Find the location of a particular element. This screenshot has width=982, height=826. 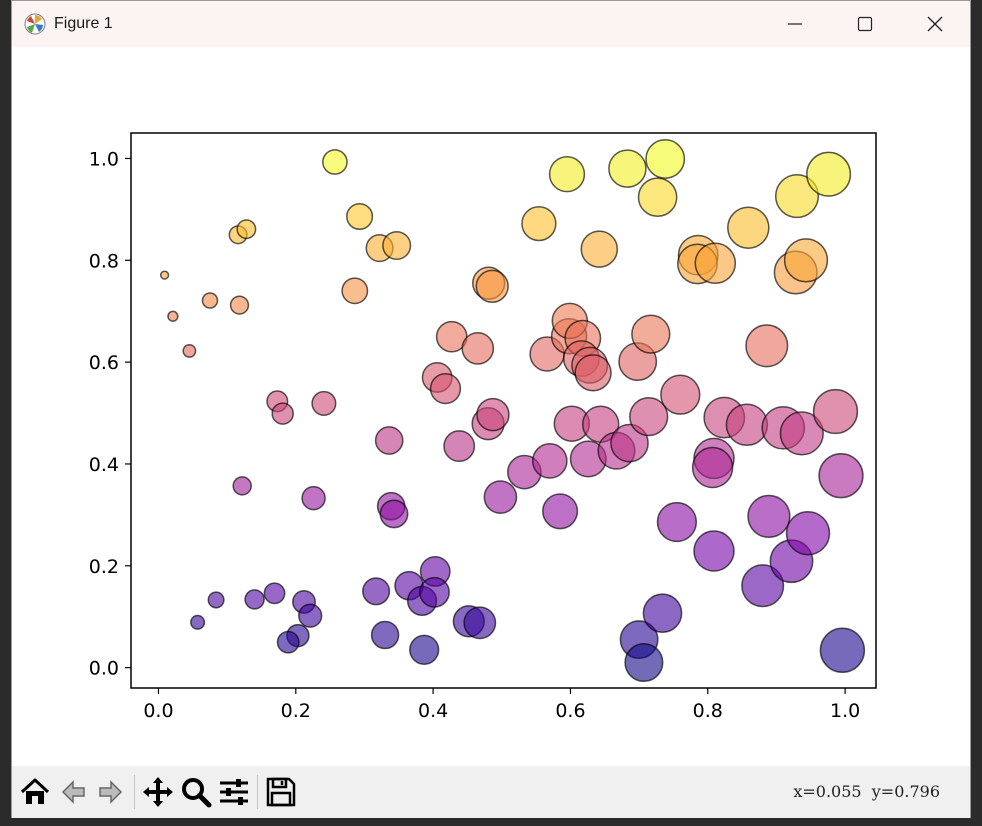

zoom-button is located at coordinates (196, 792).